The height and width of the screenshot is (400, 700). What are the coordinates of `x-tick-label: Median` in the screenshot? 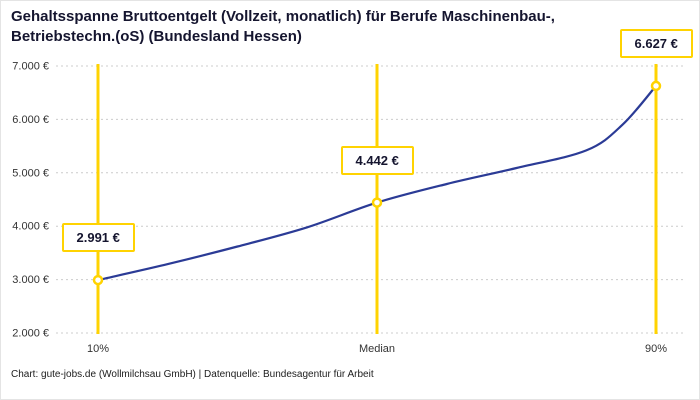 It's located at (377, 349).